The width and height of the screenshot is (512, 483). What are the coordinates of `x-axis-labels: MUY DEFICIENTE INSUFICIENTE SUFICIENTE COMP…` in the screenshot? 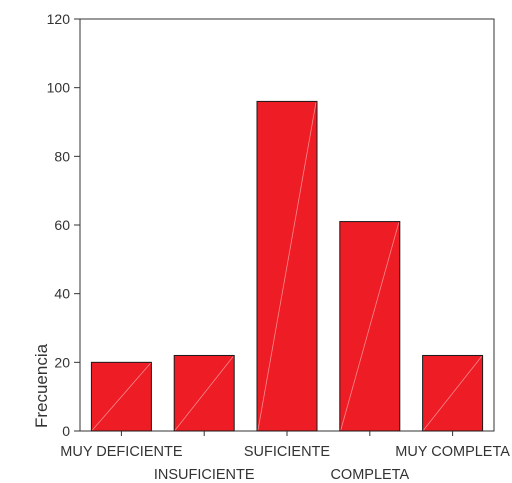 It's located at (285, 457).